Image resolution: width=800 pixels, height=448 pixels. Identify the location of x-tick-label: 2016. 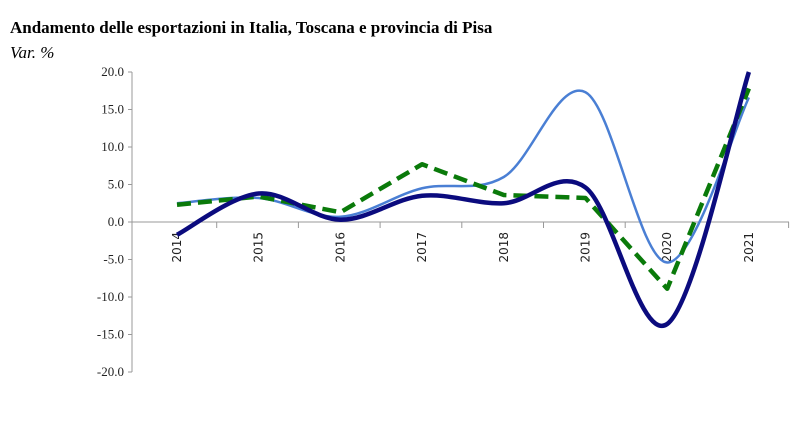
(340, 247).